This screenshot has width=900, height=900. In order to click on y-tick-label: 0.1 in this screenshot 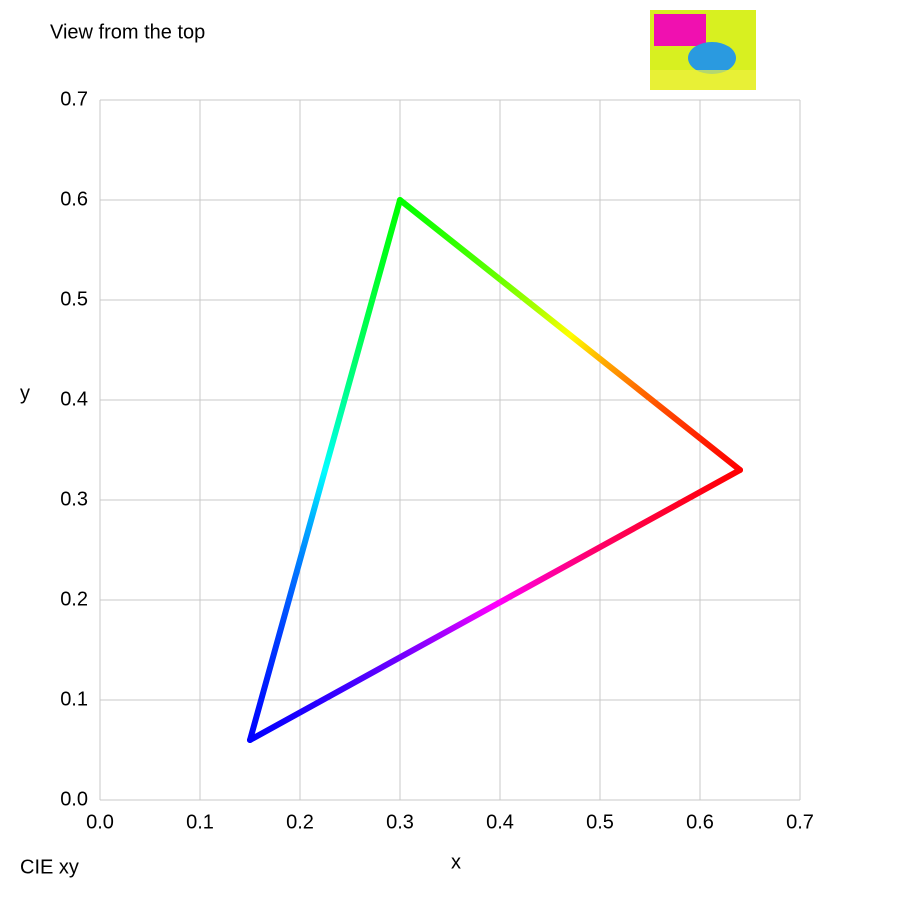, I will do `click(74, 699)`.